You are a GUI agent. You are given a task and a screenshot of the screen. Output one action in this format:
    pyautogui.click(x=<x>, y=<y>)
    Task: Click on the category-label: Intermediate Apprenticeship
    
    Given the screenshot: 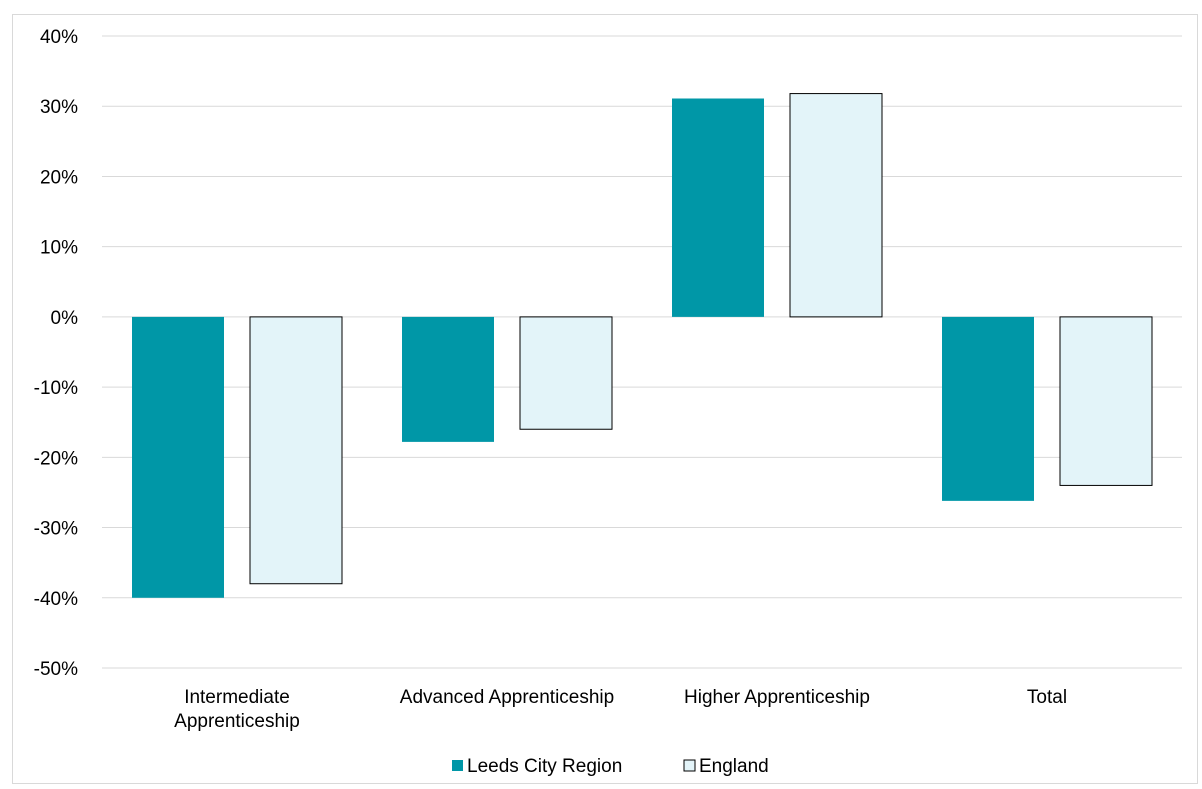 What is the action you would take?
    pyautogui.click(x=237, y=709)
    